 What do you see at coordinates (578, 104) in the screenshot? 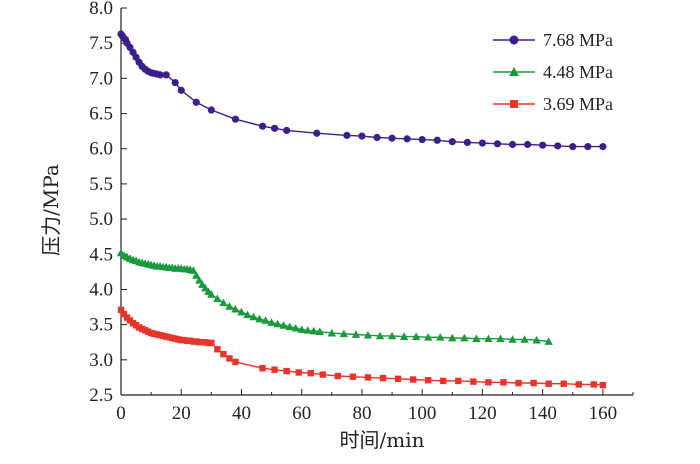
I see `legend-label: 3.69 MPa` at bounding box center [578, 104].